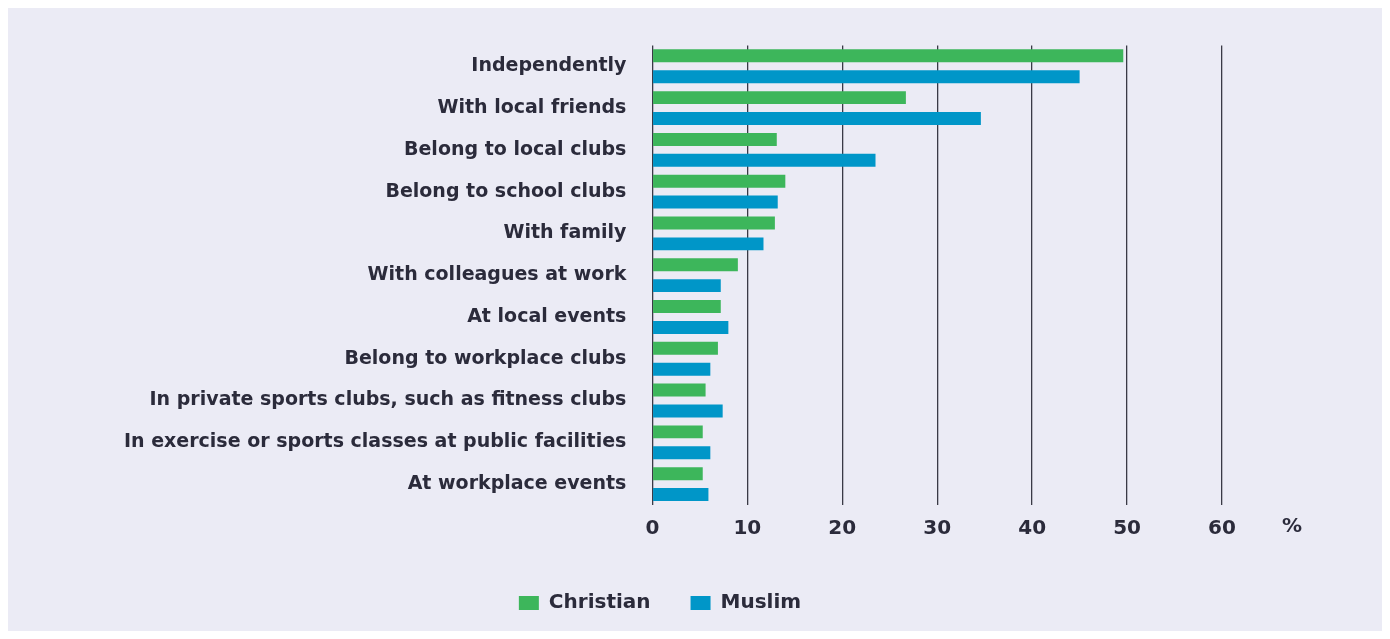 Image resolution: width=1390 pixels, height=639 pixels. Describe the element at coordinates (652, 527) in the screenshot. I see `x-tick-label: 0` at that location.